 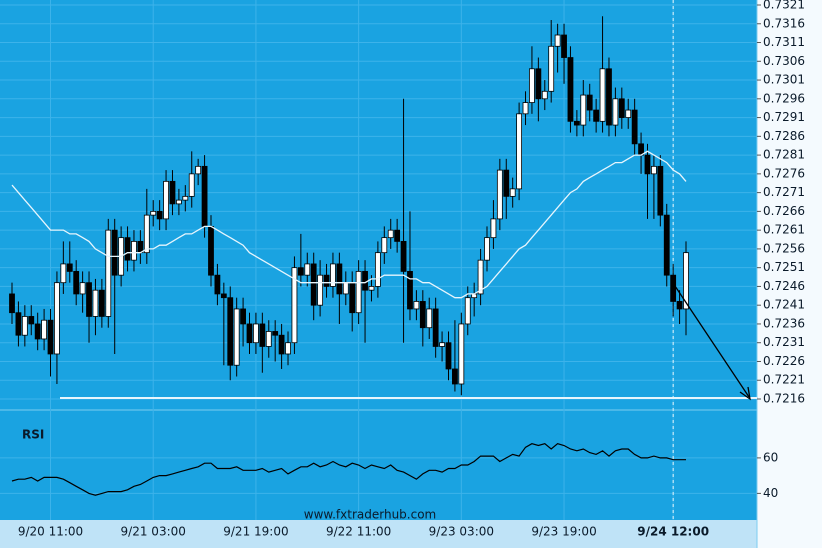 What do you see at coordinates (784, 342) in the screenshot?
I see `y-tick-label: 0.7231` at bounding box center [784, 342].